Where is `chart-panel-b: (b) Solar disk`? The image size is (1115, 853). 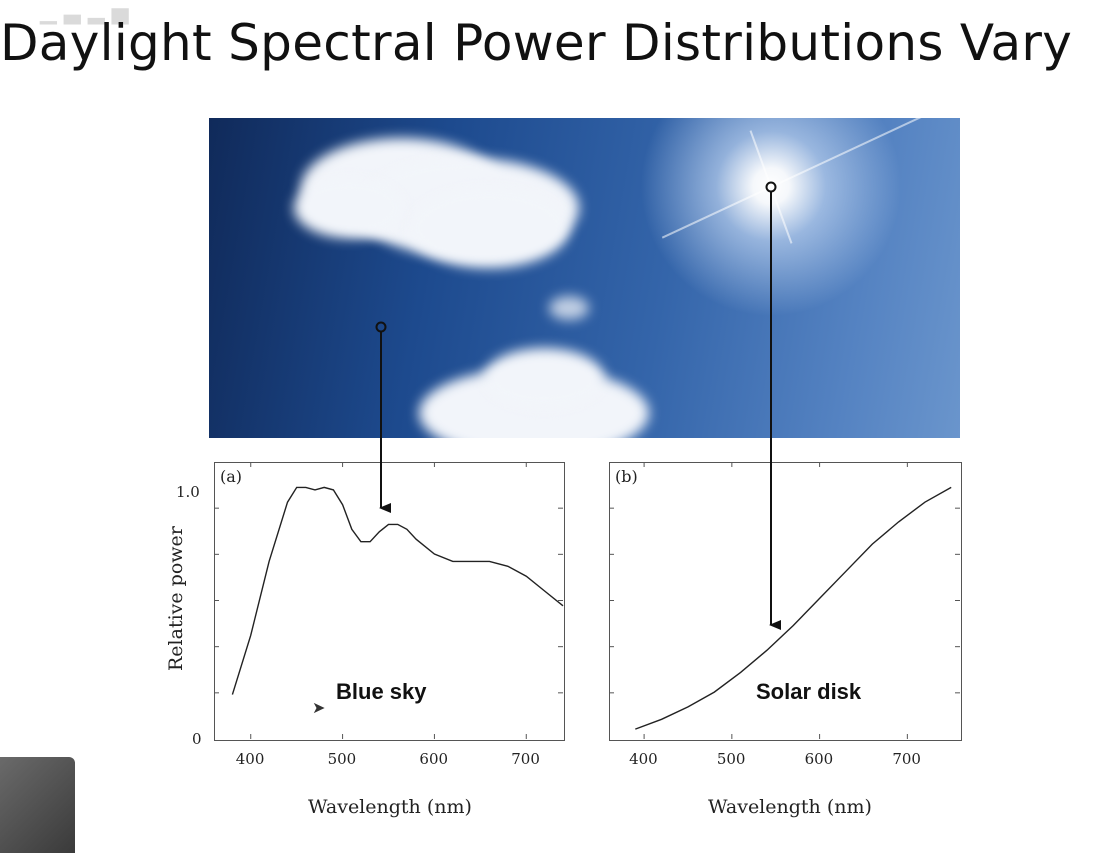
chart-panel-b: (b) Solar disk is located at coordinates (785, 601).